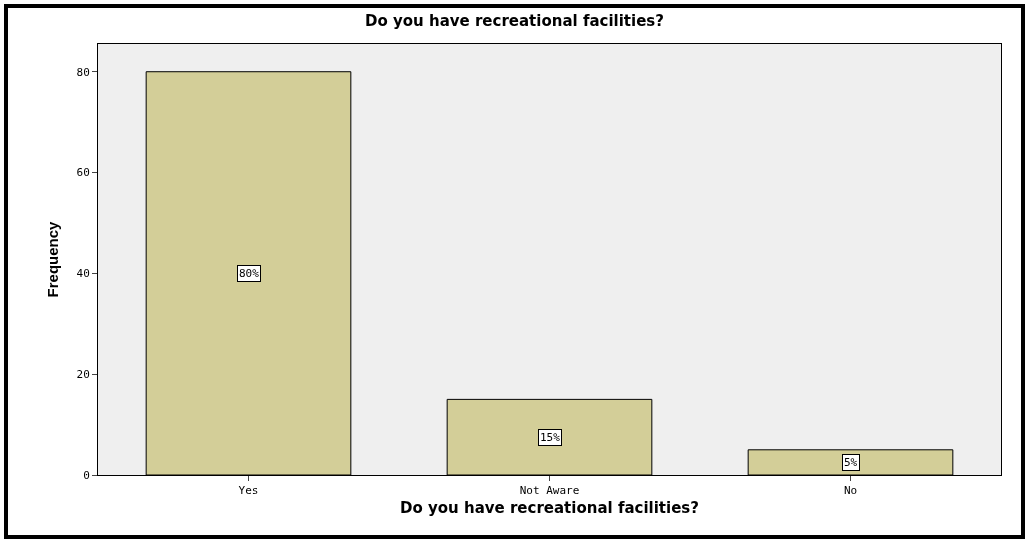 This screenshot has height=539, width=1025. Describe the element at coordinates (83, 274) in the screenshot. I see `y-tick-label: 40` at that location.